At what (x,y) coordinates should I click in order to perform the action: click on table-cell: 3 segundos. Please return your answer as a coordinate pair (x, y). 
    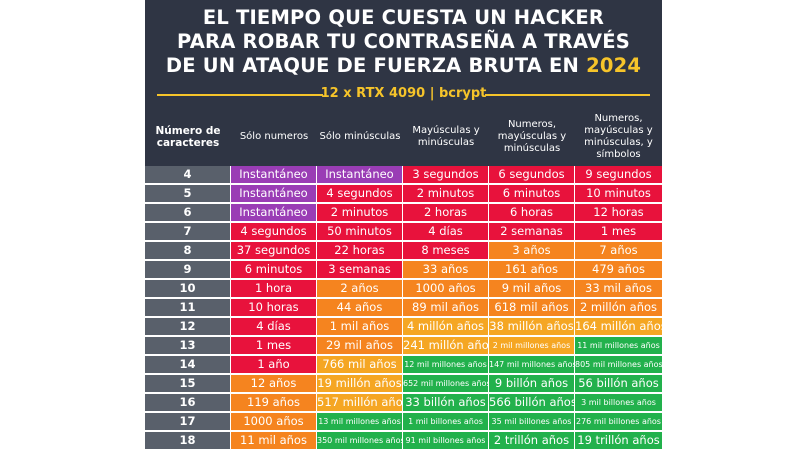
    Looking at the image, I should click on (445, 174).